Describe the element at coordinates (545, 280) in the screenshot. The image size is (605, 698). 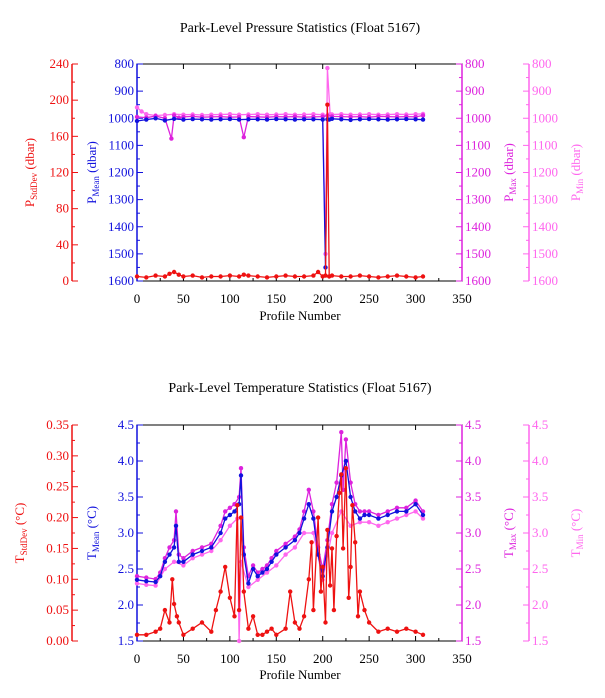
I see `y-tick-label: 1600` at that location.